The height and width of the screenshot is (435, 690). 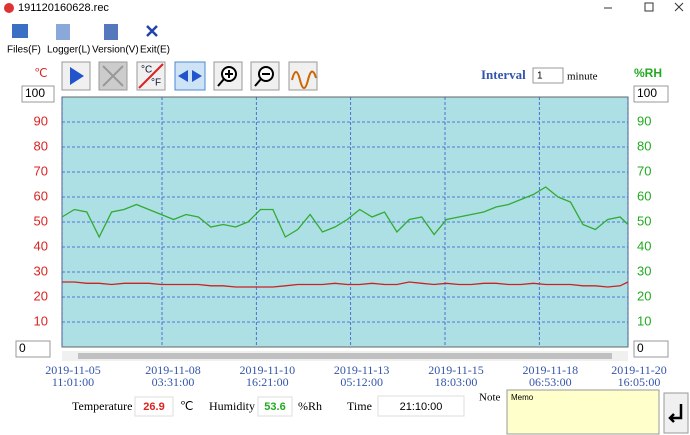 I want to click on temperature-label: Temperature, so click(x=102, y=406).